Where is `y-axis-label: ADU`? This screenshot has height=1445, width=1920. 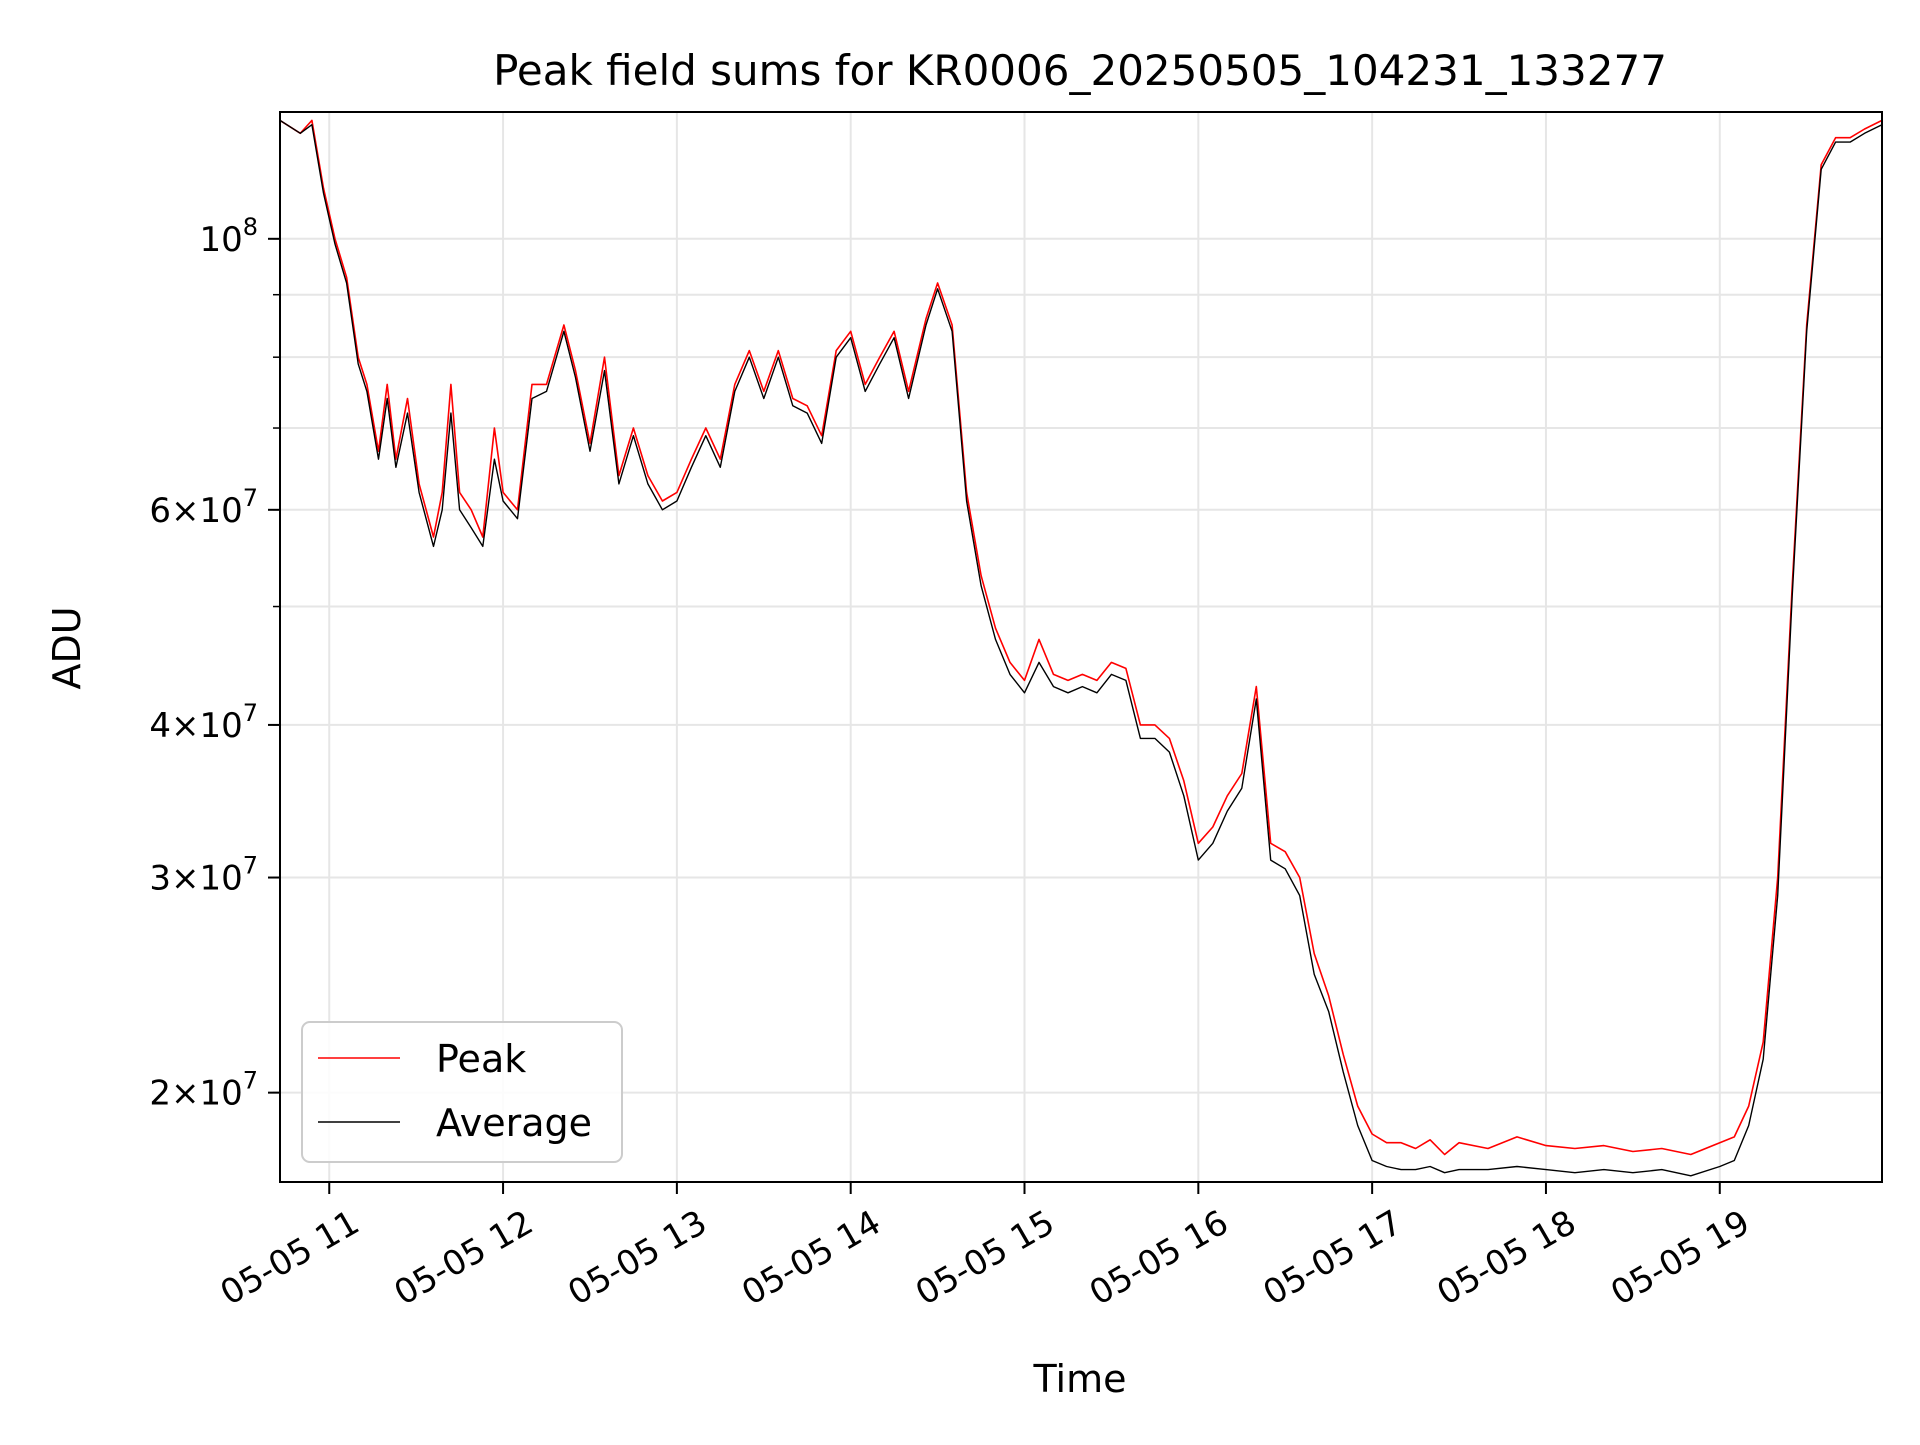
y-axis-label: ADU is located at coordinates (67, 647).